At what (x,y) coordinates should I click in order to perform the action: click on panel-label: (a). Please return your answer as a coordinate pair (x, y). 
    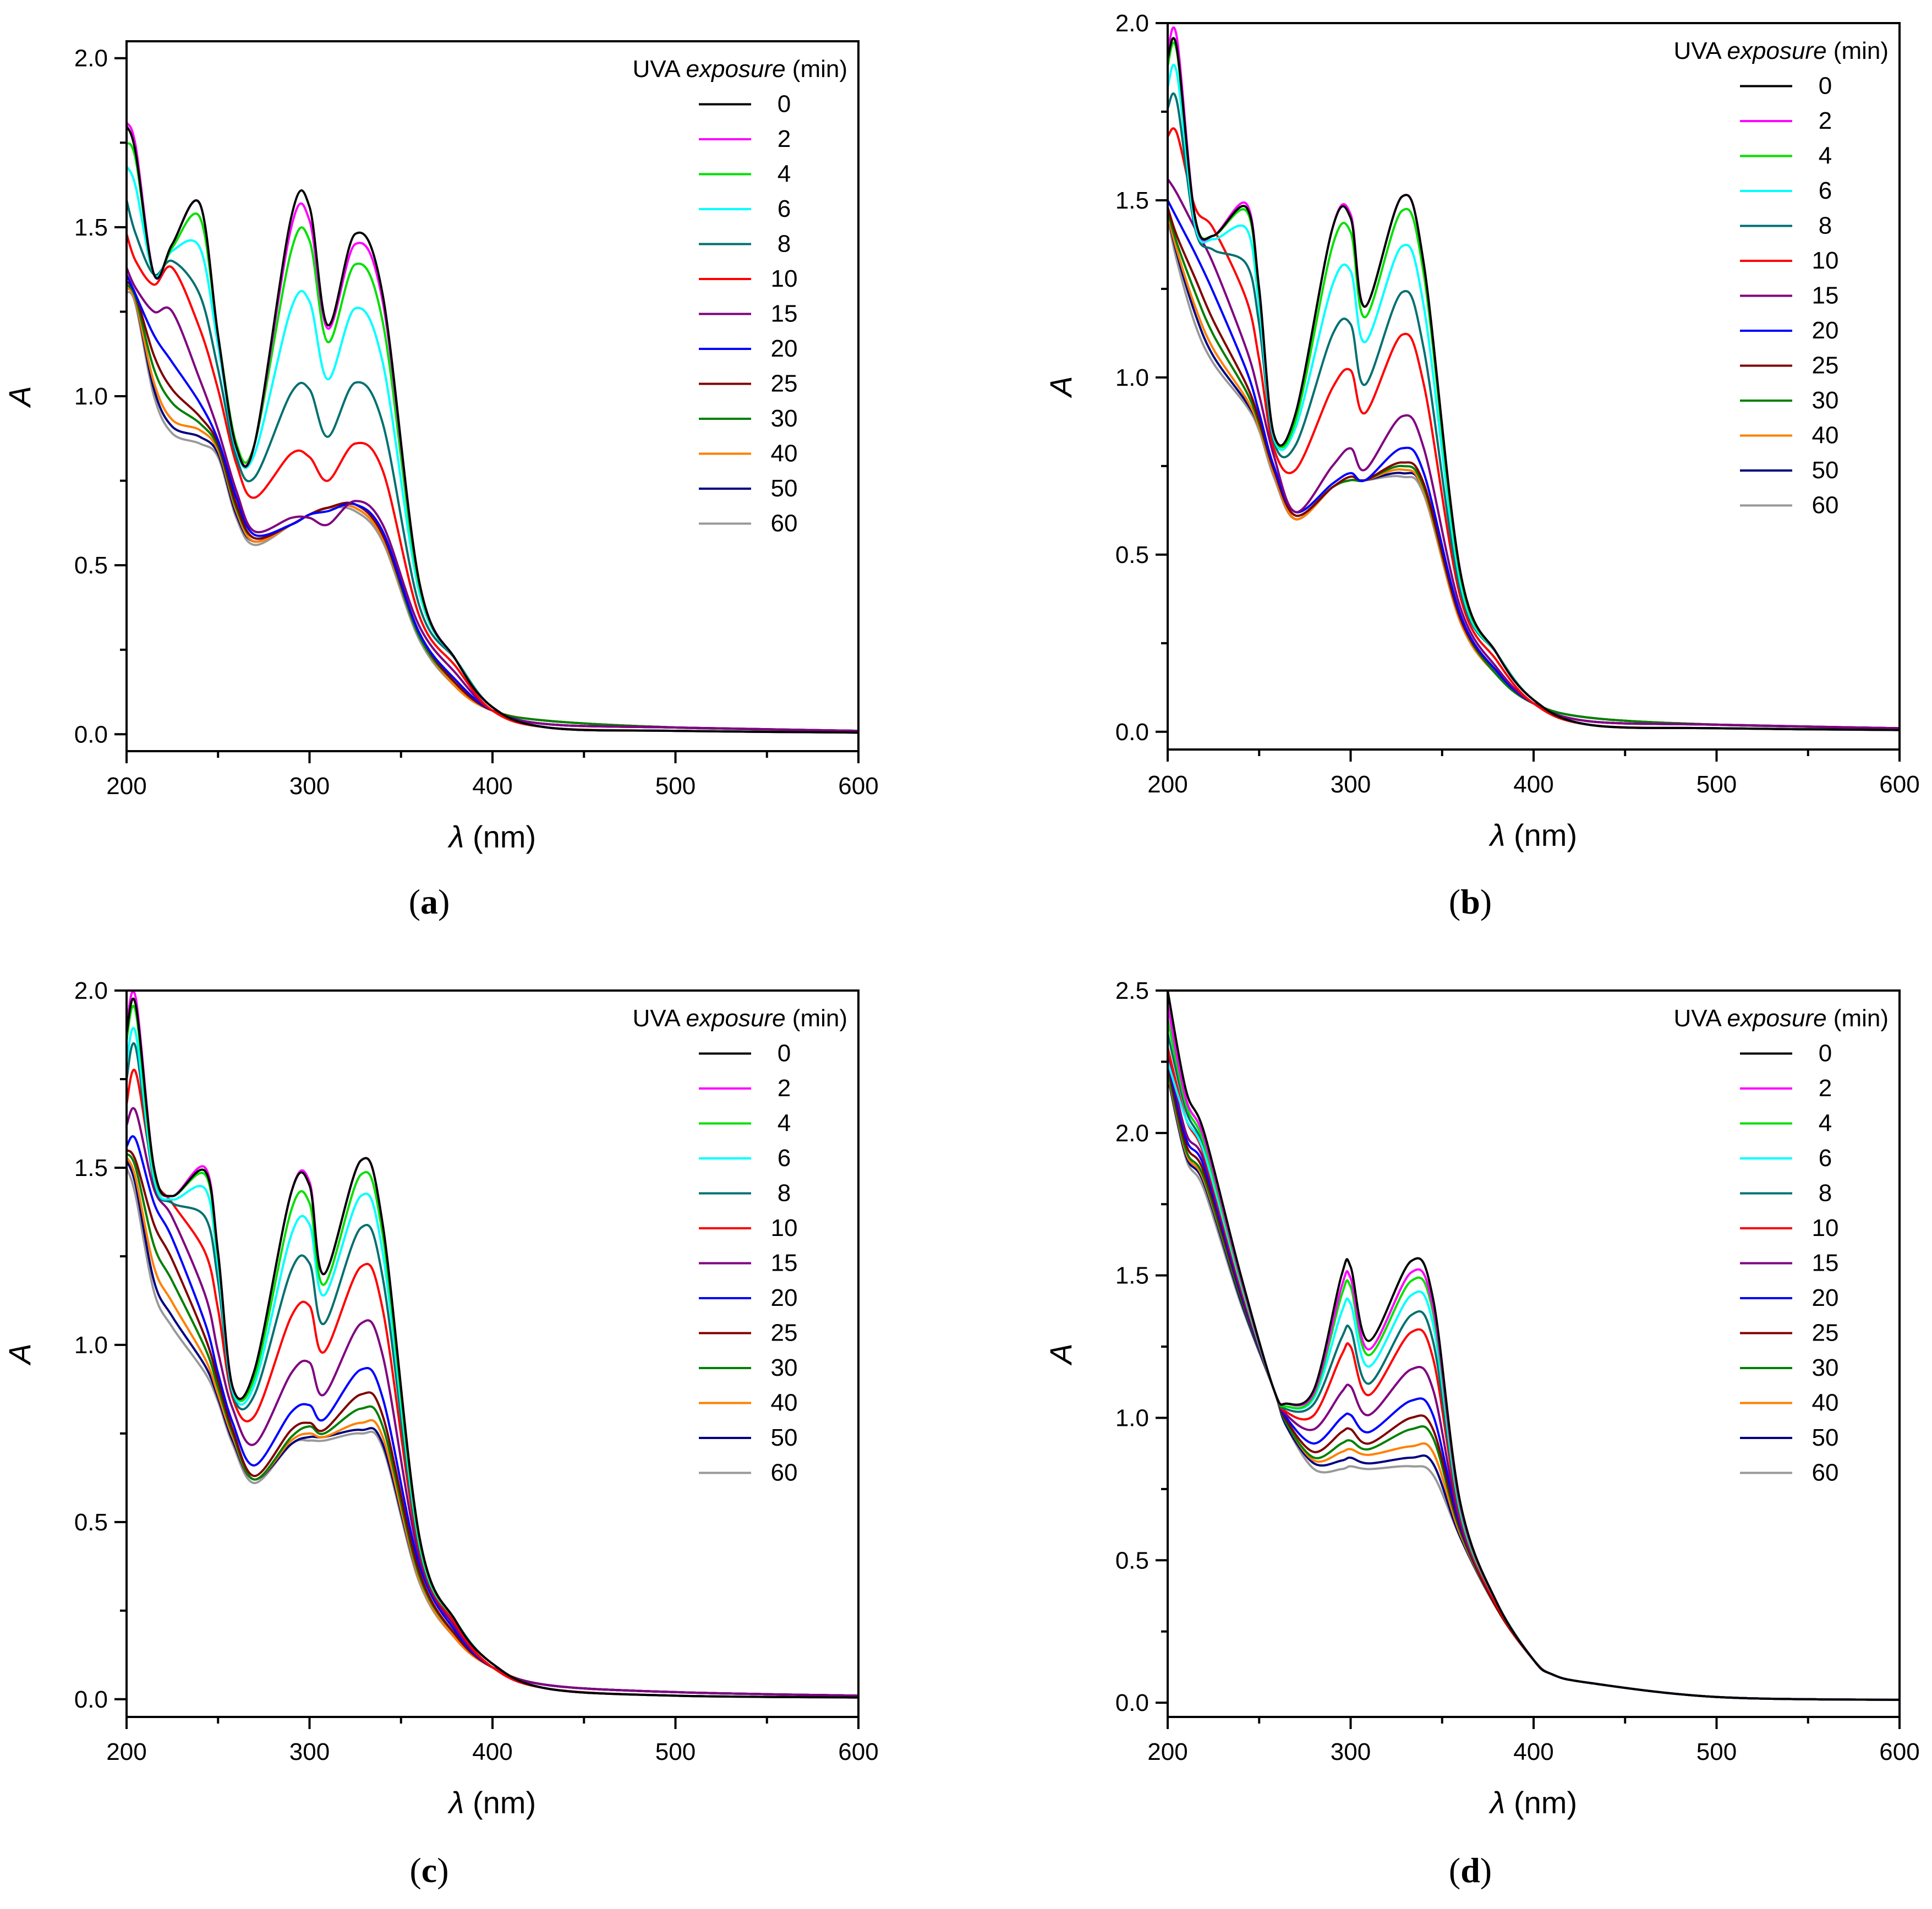
    Looking at the image, I should click on (429, 901).